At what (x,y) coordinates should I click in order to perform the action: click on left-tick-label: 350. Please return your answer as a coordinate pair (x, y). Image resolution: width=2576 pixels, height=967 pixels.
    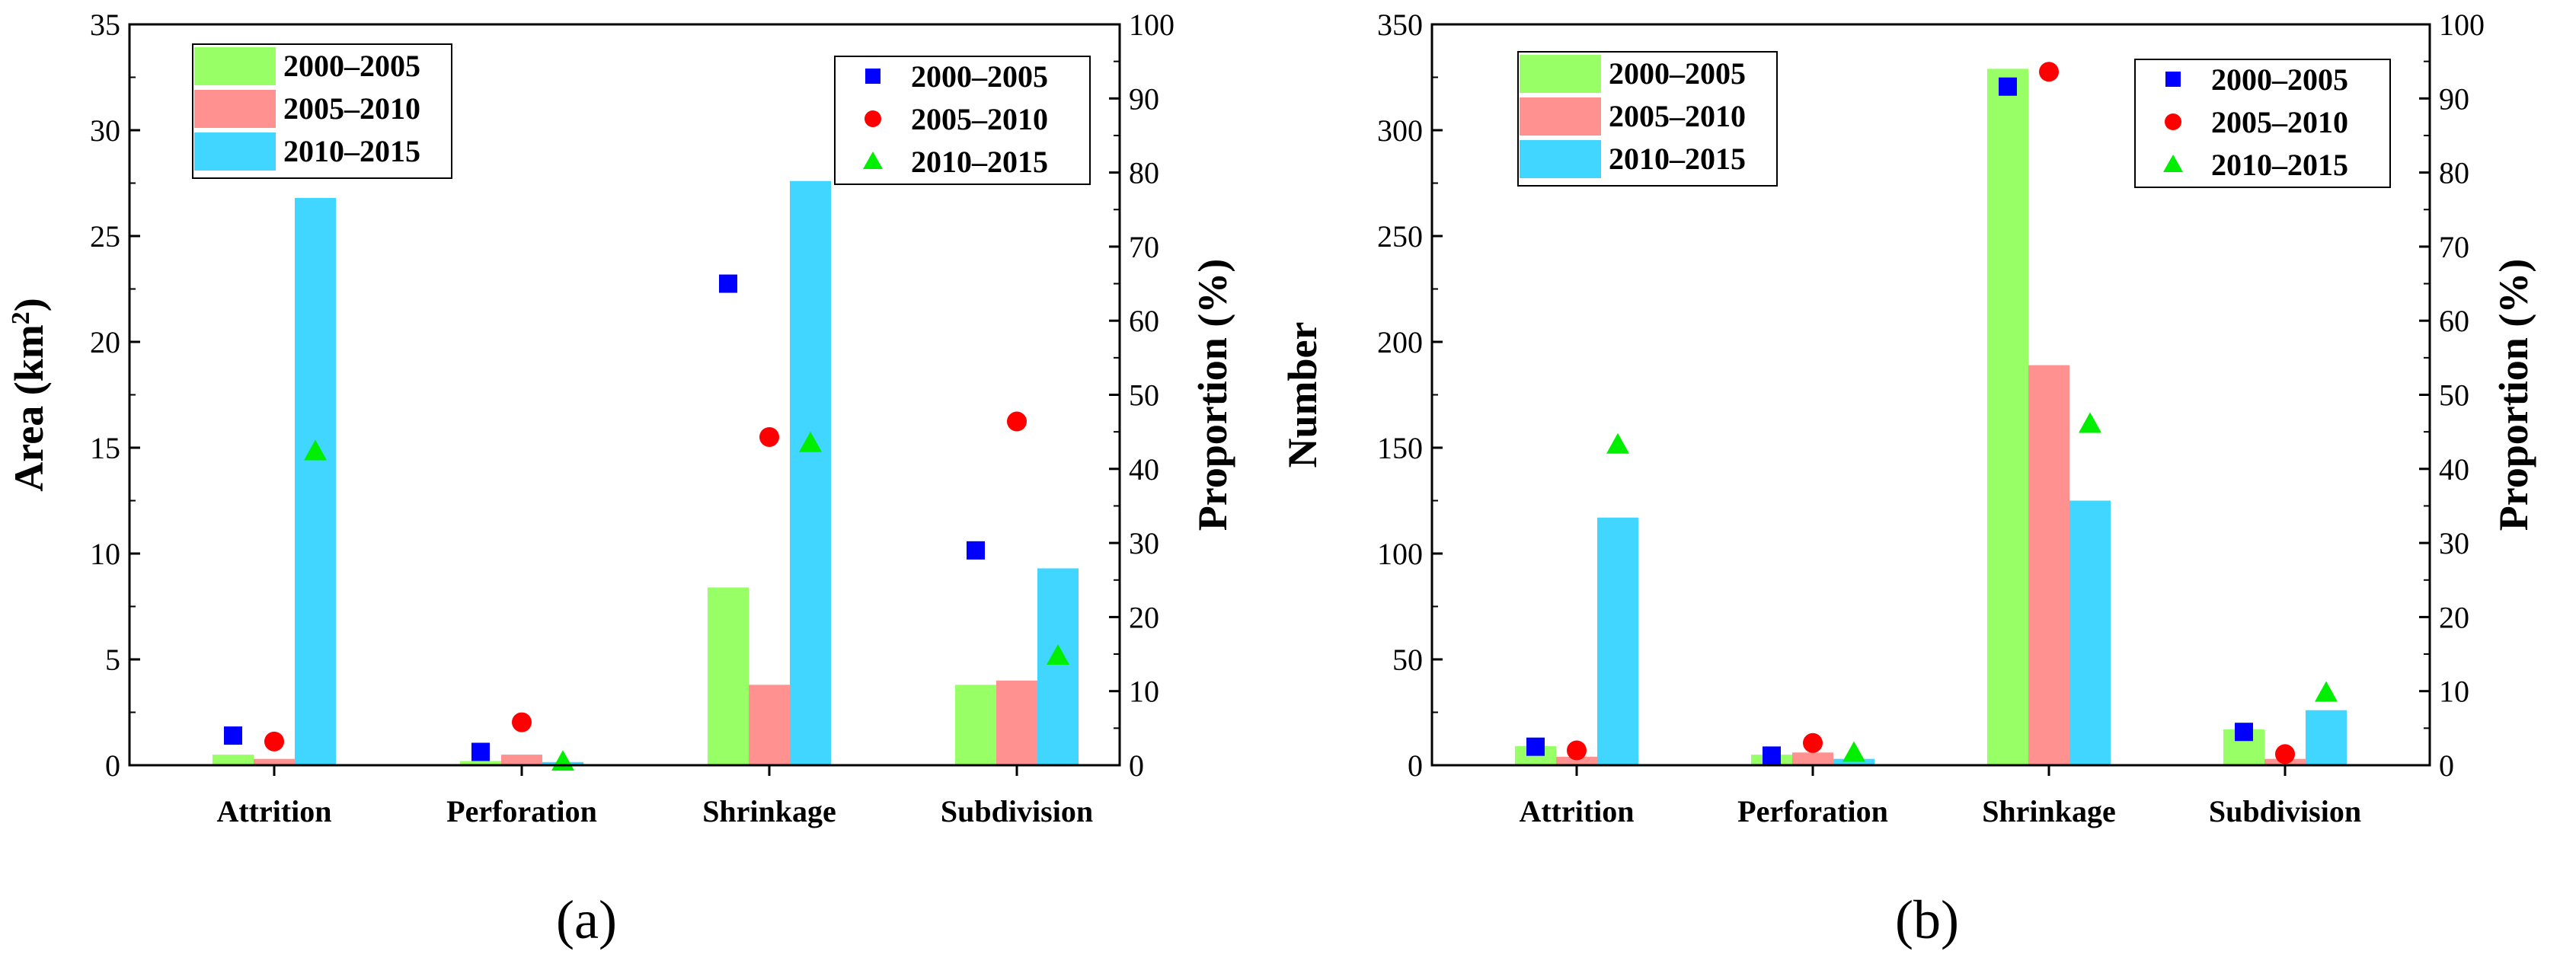
    Looking at the image, I should click on (1400, 25).